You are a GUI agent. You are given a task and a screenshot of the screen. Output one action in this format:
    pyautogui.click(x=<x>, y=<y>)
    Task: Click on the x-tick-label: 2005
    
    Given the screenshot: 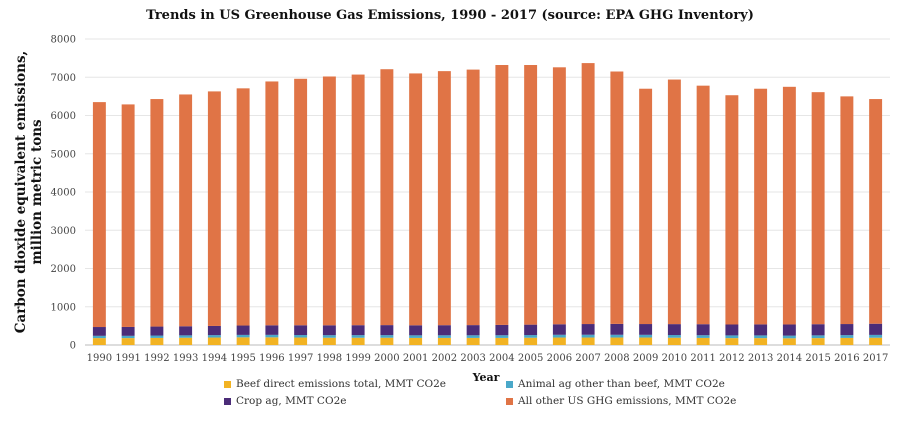 What is the action you would take?
    pyautogui.click(x=530, y=358)
    